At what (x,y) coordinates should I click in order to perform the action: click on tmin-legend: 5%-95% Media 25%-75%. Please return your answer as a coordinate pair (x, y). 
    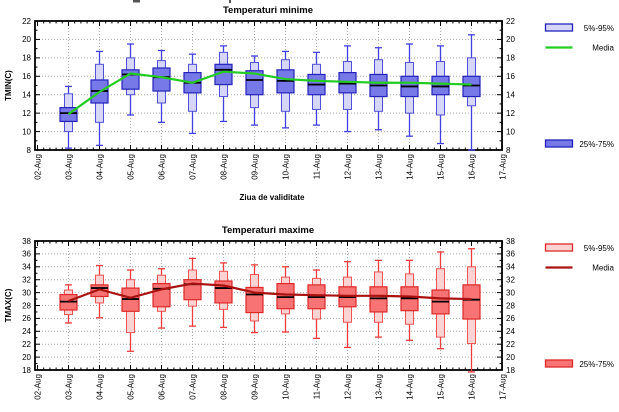
    Looking at the image, I should click on (579, 86).